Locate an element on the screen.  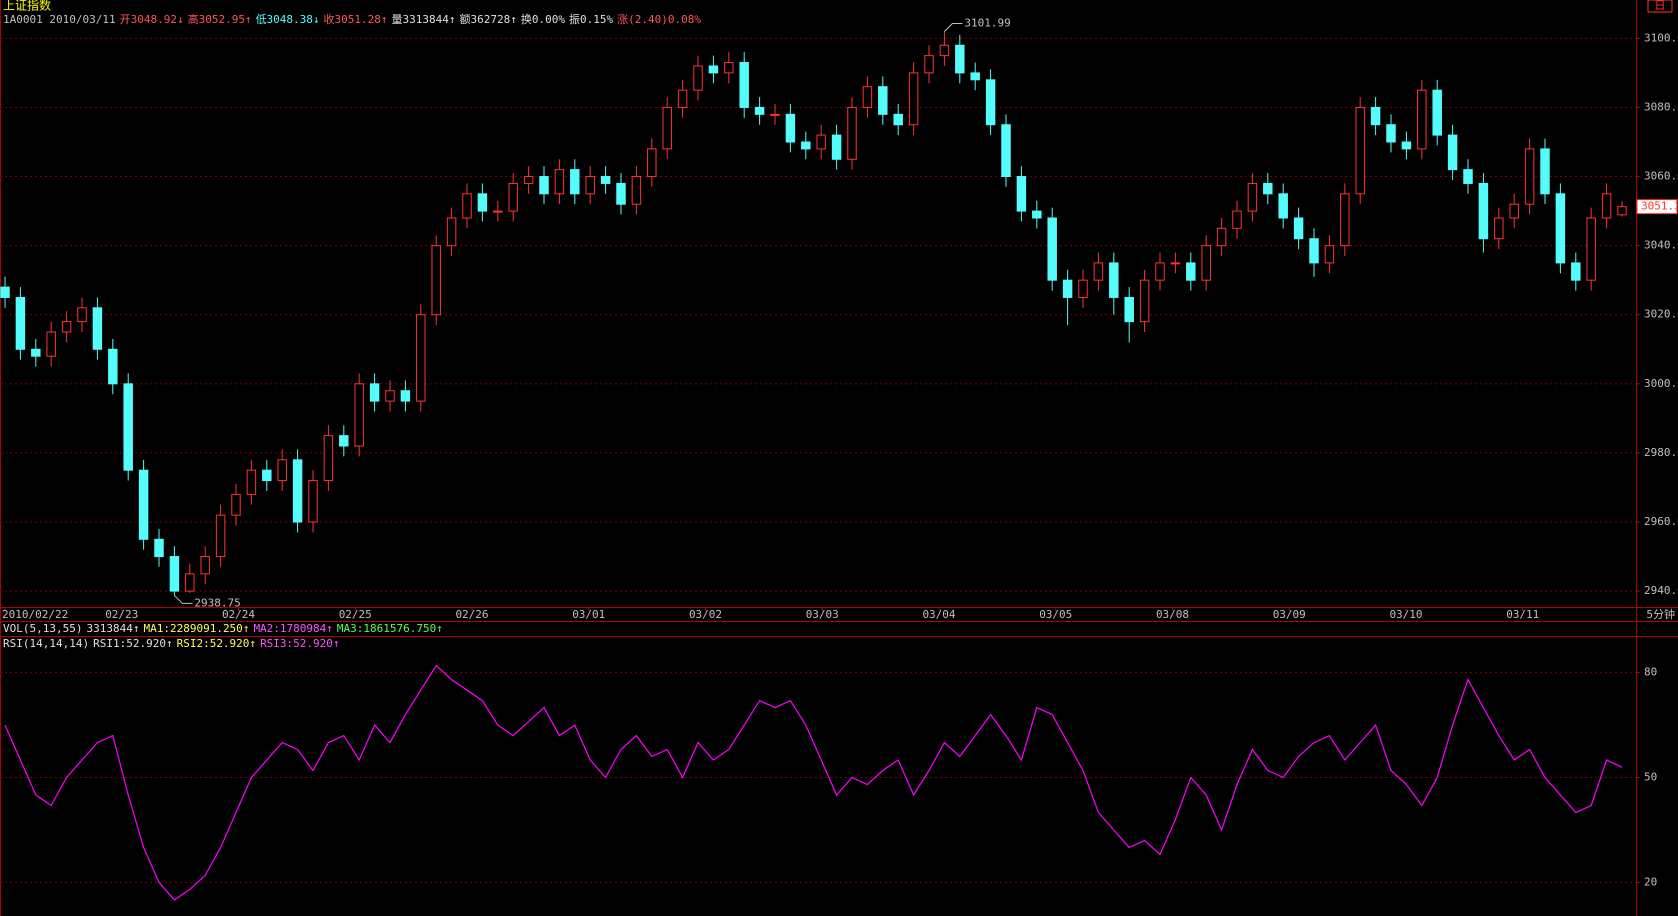
x-tick-label: 02/25 is located at coordinates (355, 614).